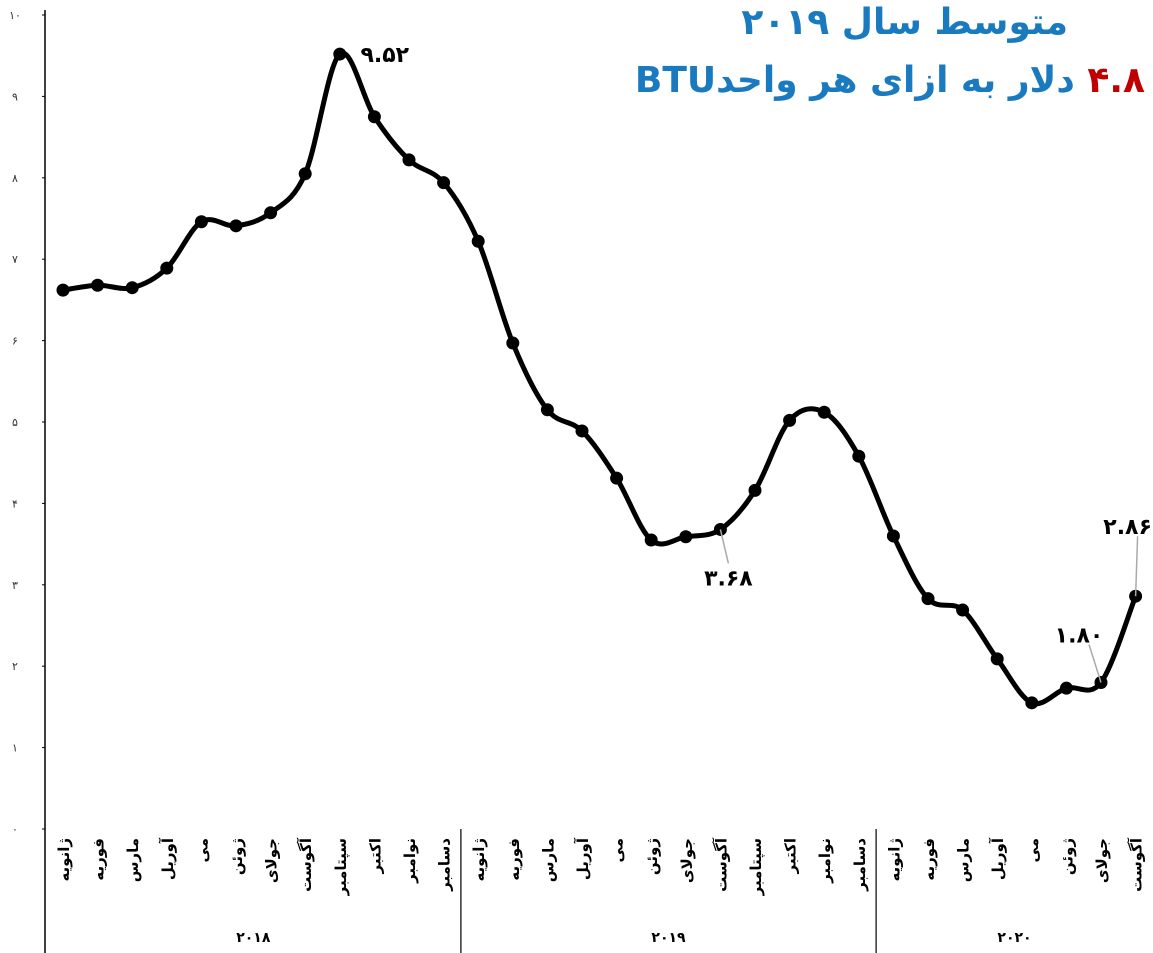  I want to click on value-label: ۱.۸۰, so click(1079, 635).